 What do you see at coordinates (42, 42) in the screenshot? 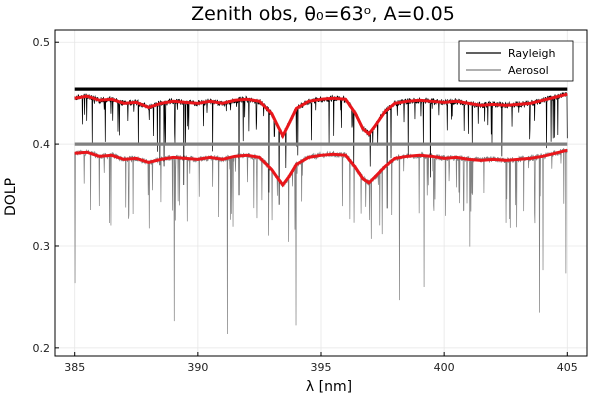
I see `y-tick-label: 0.5` at bounding box center [42, 42].